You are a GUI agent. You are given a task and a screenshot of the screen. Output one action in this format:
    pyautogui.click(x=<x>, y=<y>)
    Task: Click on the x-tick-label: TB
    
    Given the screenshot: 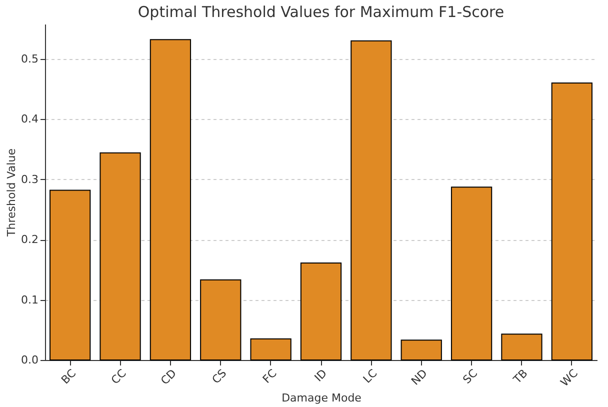 What is the action you would take?
    pyautogui.click(x=520, y=376)
    